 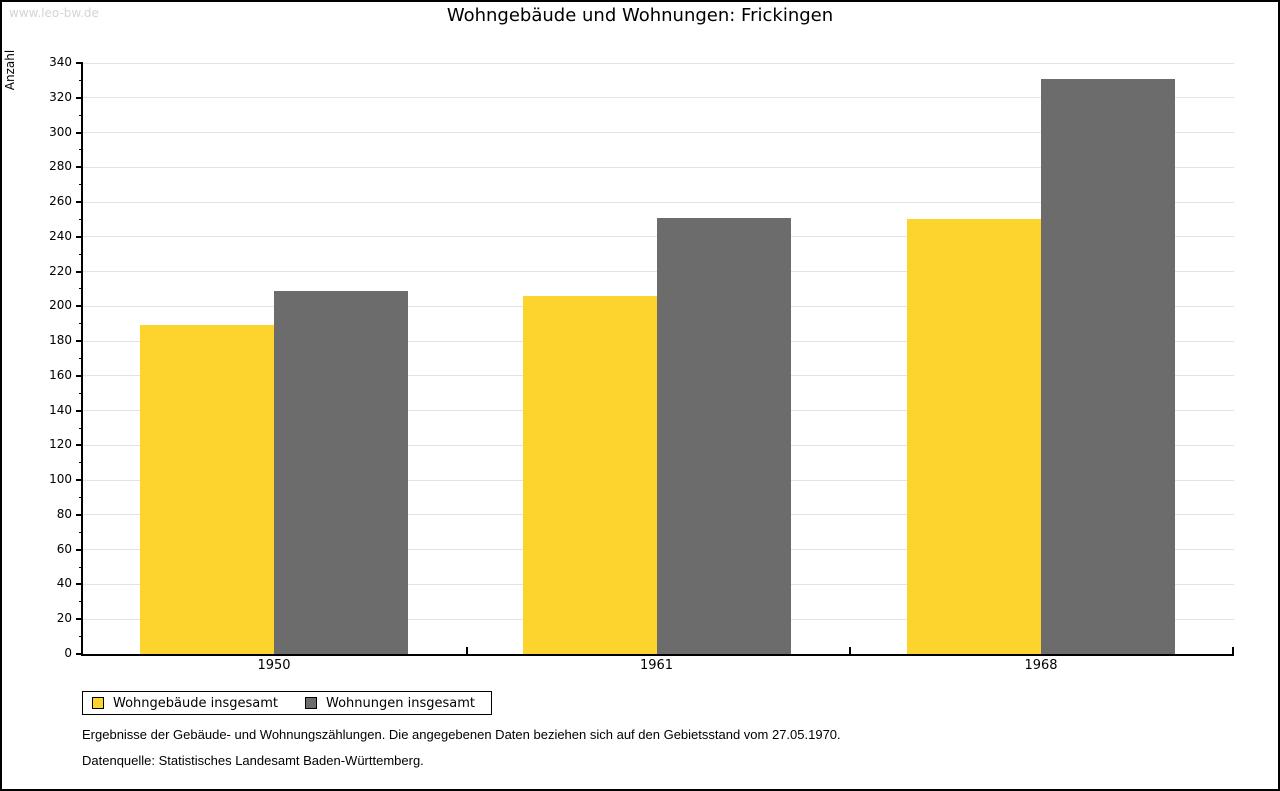 What do you see at coordinates (60, 166) in the screenshot?
I see `y-tick-label: 280` at bounding box center [60, 166].